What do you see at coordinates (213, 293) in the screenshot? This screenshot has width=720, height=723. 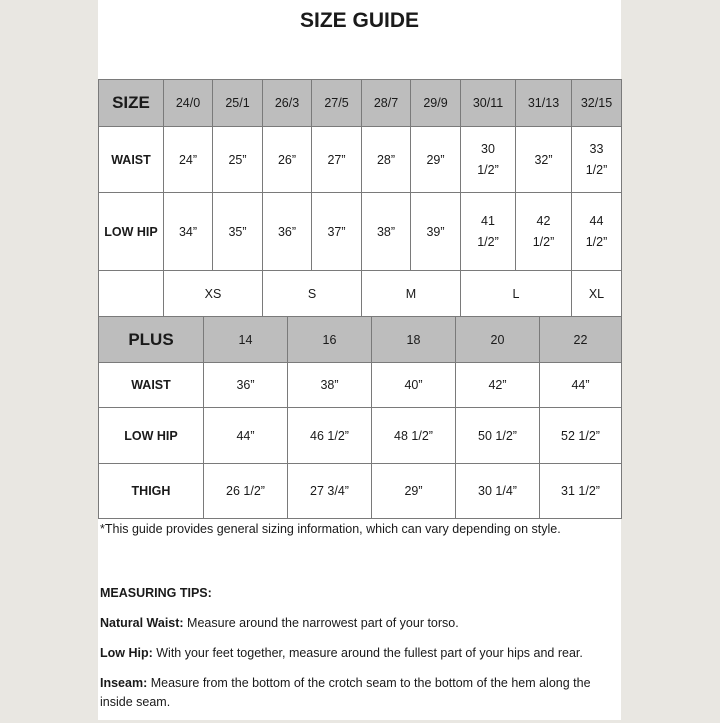 I see `letter-size: XS` at bounding box center [213, 293].